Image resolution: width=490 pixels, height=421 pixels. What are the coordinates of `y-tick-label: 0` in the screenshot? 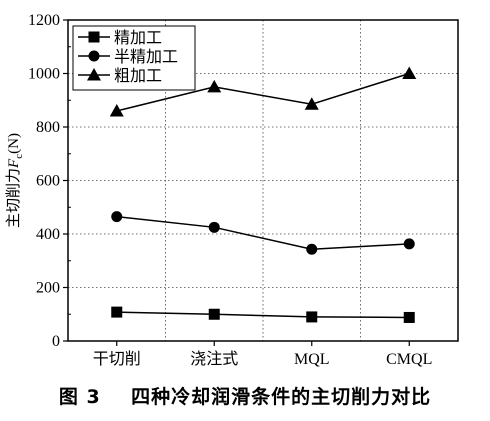 It's located at (56, 341).